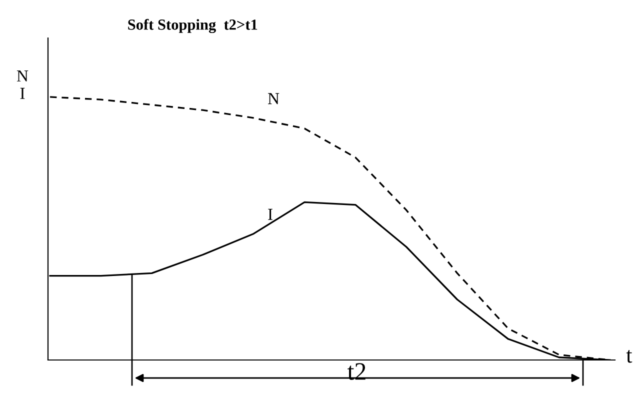 The width and height of the screenshot is (635, 410). I want to click on y-axis-title: N I, so click(22, 84).